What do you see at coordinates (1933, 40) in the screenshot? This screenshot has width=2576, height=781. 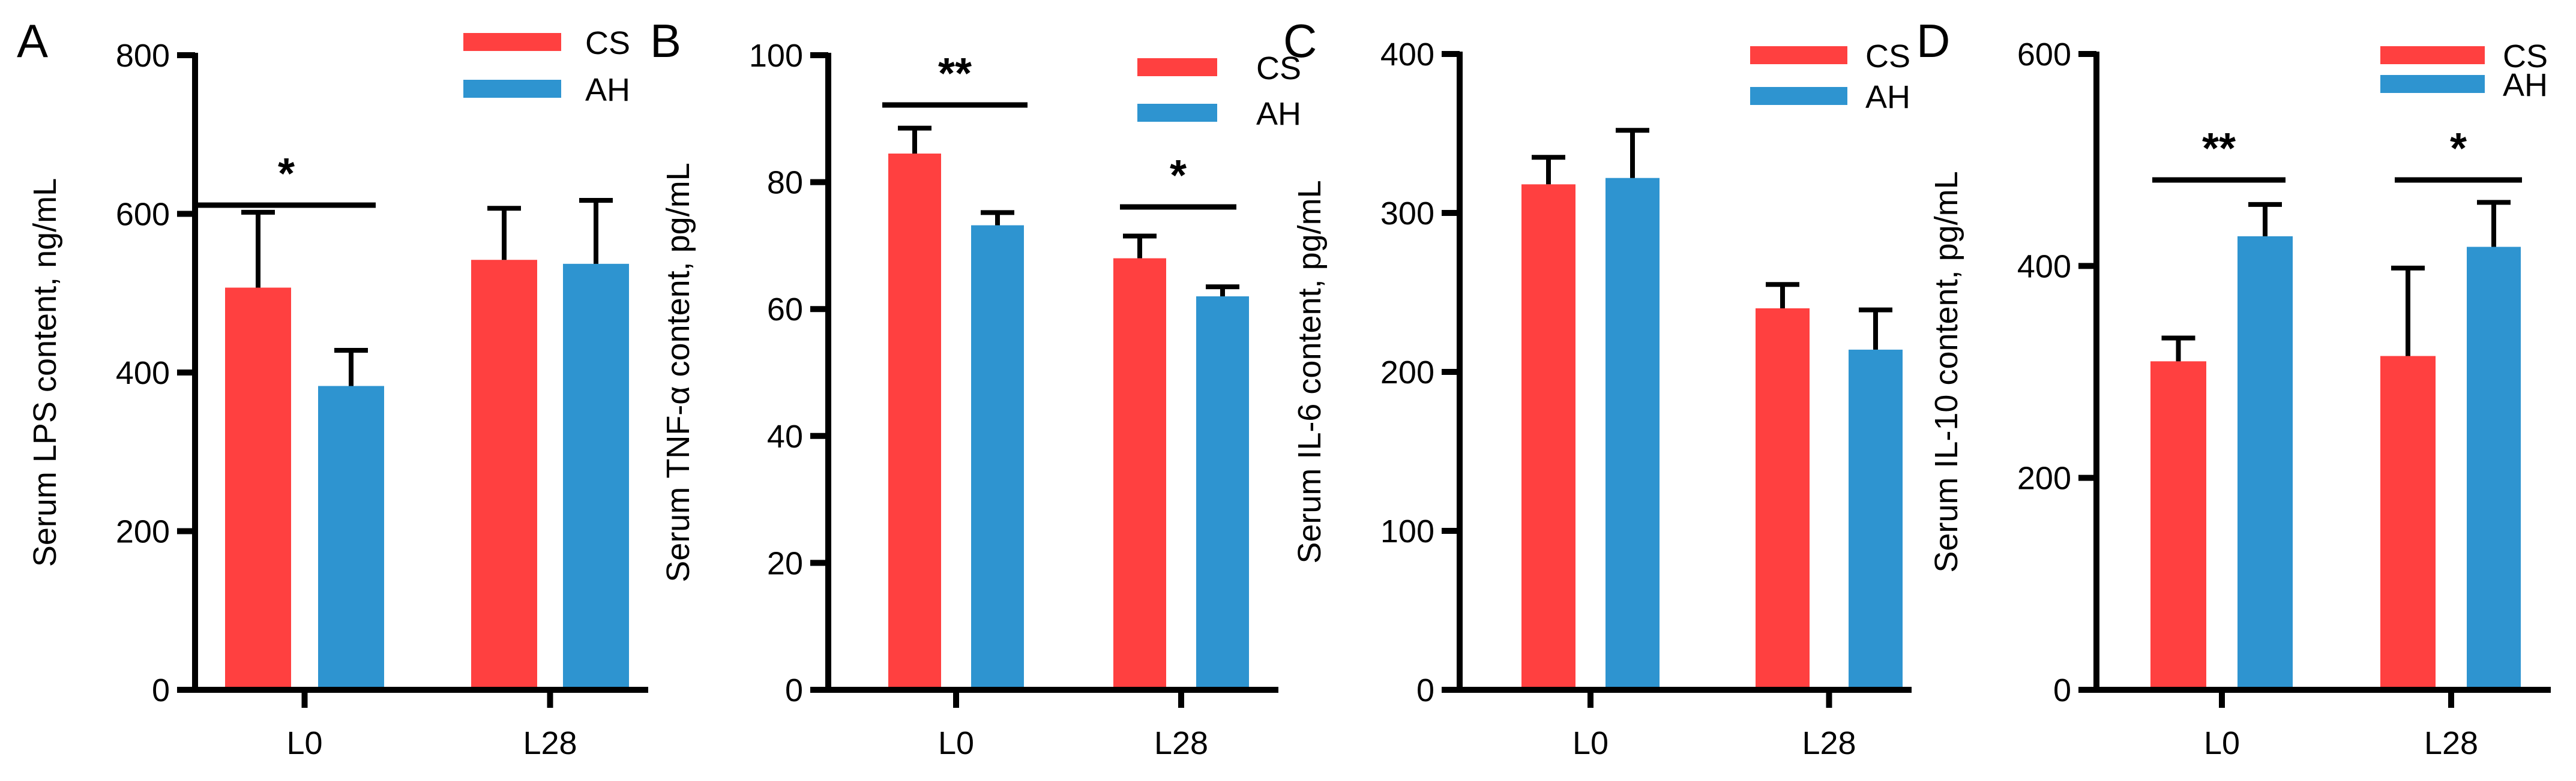 I see `panel-letter-d: D` at bounding box center [1933, 40].